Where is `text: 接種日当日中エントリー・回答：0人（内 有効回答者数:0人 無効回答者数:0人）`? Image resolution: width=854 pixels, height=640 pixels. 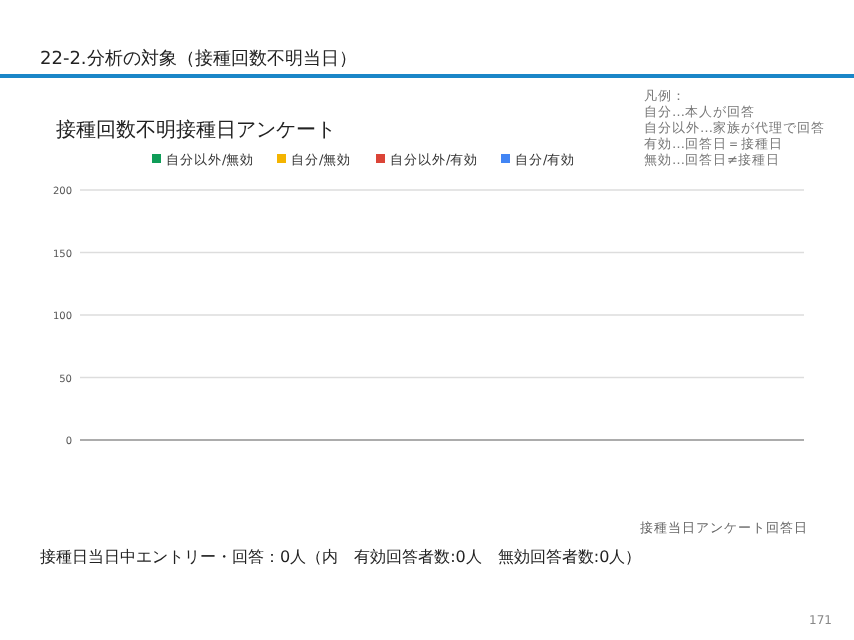
text: 接種日当日中エントリー・回答：0人（内 有効回答者数:0人 無効回答者数:0人） is located at coordinates (341, 557).